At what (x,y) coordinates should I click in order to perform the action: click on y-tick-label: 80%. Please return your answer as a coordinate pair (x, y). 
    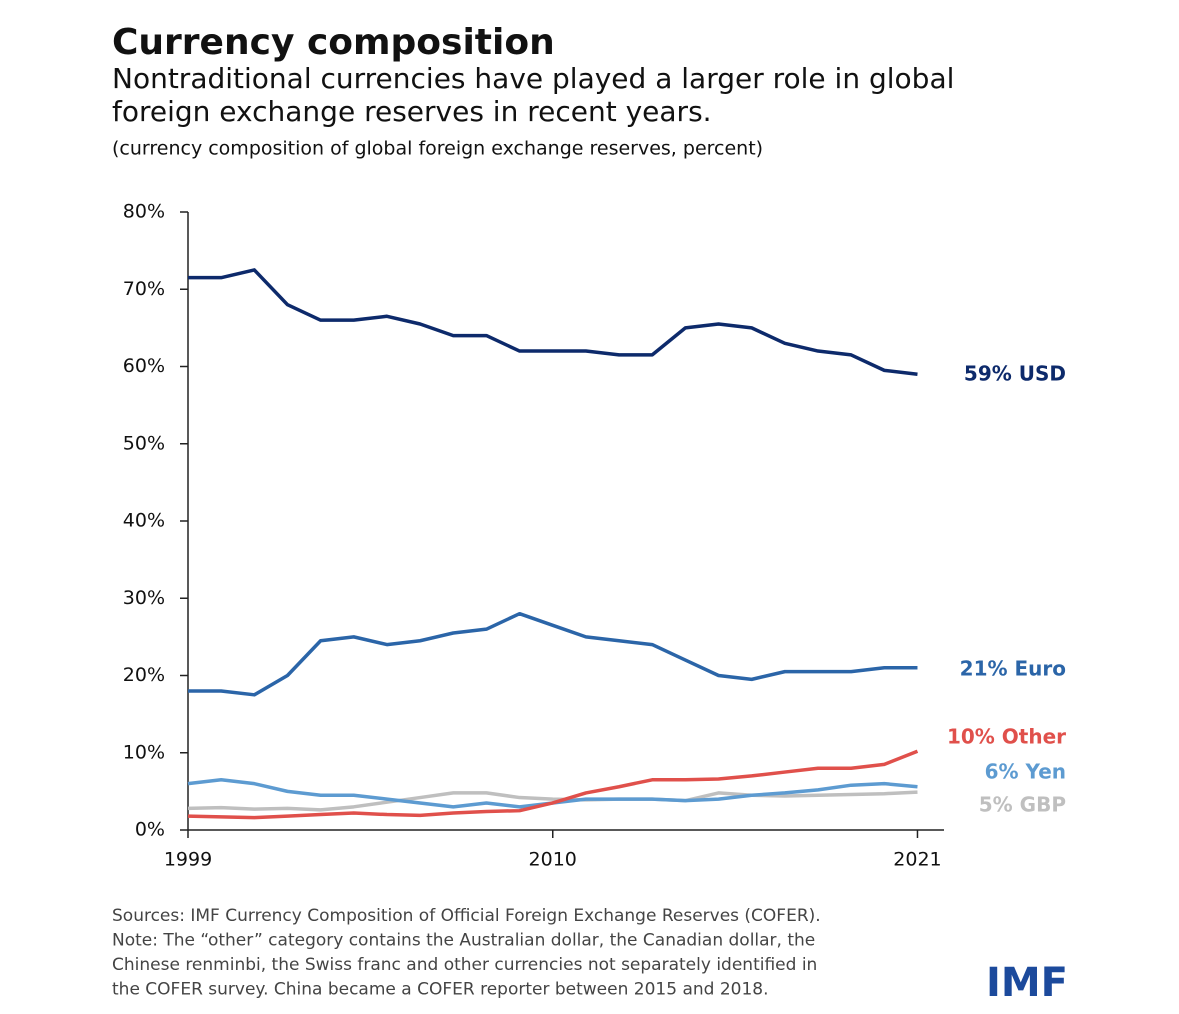
    Looking at the image, I should click on (144, 212).